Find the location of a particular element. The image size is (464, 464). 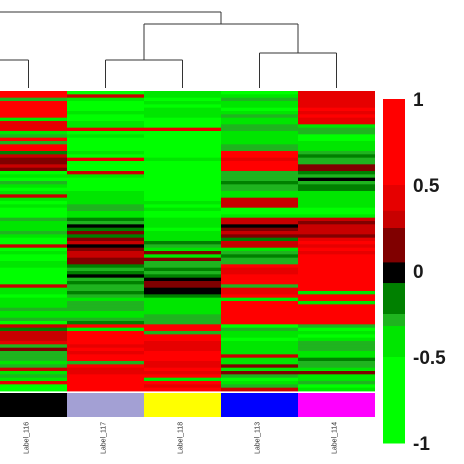

legend-tick-label: 1 is located at coordinates (418, 100).